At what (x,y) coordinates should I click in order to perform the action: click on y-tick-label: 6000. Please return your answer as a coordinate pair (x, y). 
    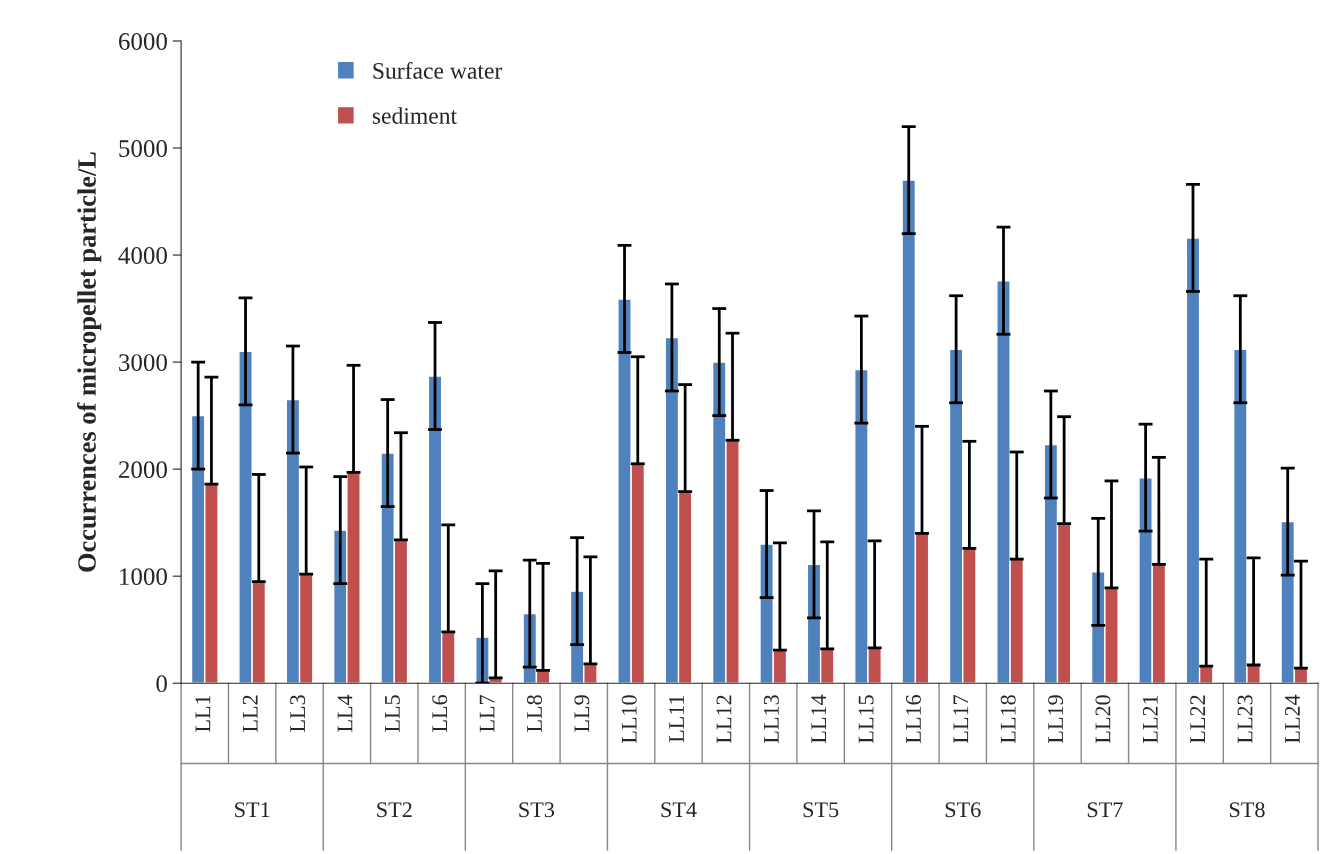
    Looking at the image, I should click on (142, 41).